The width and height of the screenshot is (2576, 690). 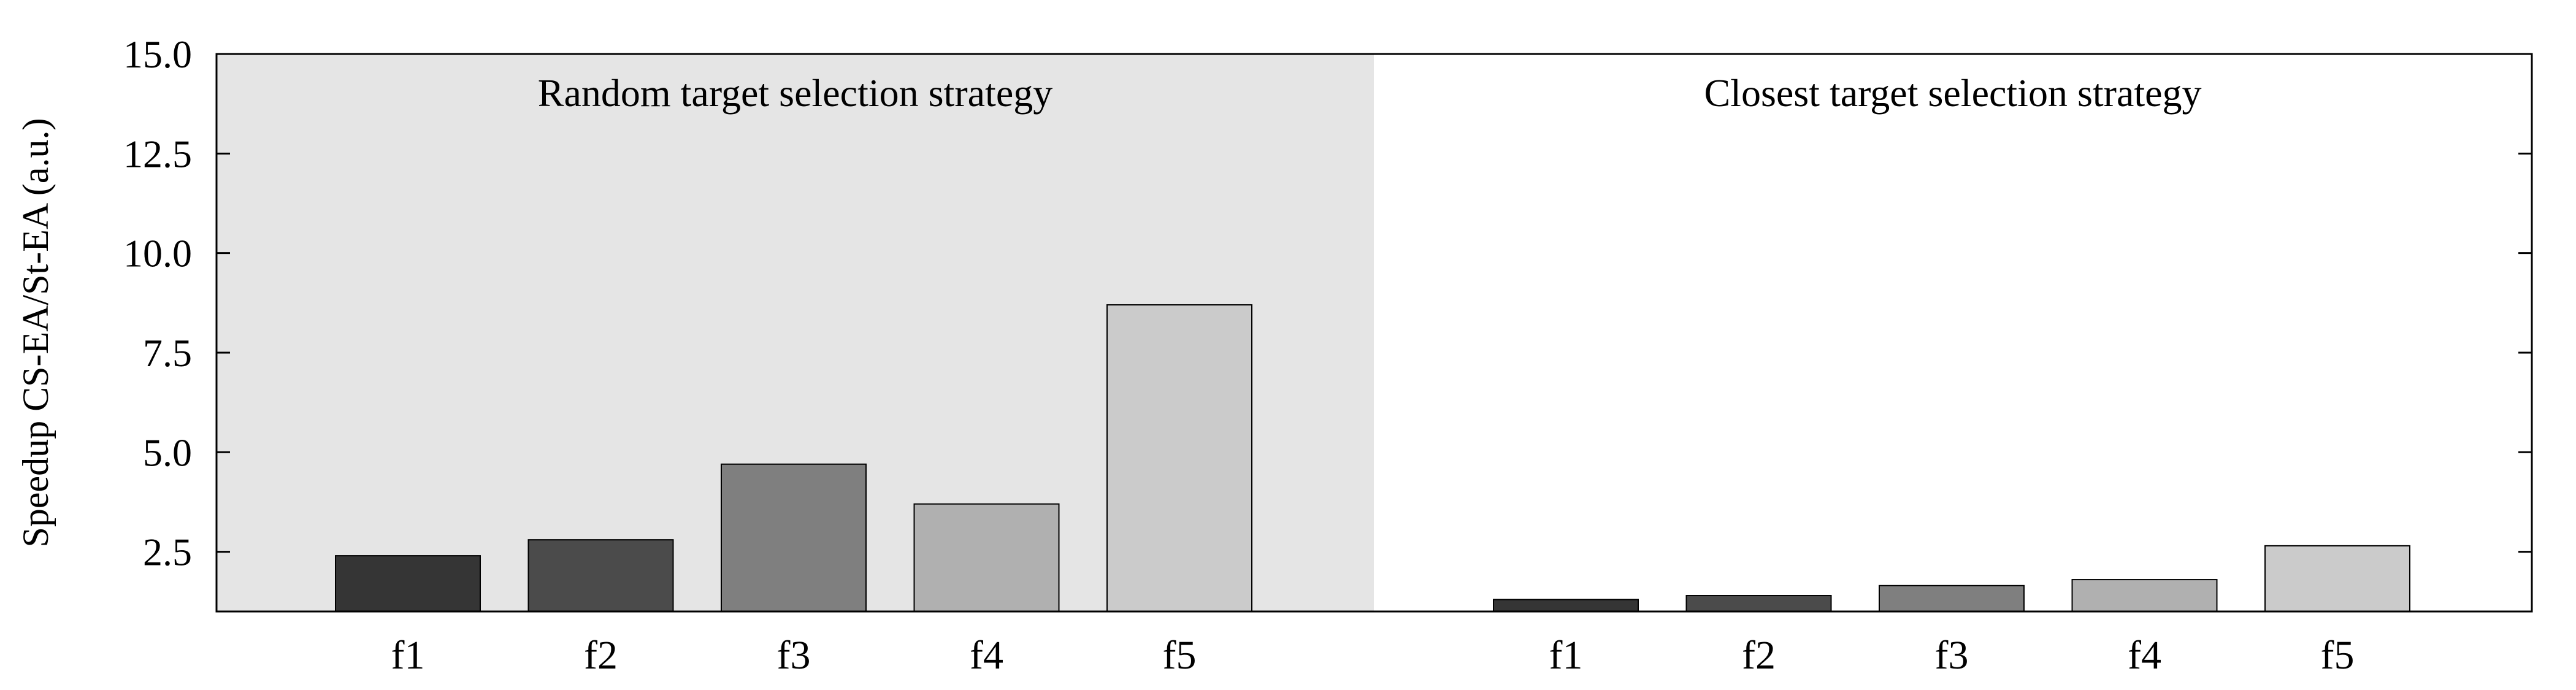 What do you see at coordinates (986, 558) in the screenshot?
I see `bar-random-f4` at bounding box center [986, 558].